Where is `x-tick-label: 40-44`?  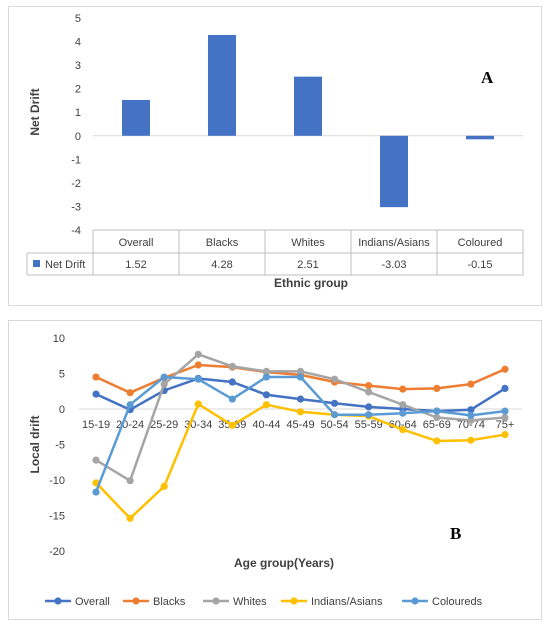
x-tick-label: 40-44 is located at coordinates (266, 425).